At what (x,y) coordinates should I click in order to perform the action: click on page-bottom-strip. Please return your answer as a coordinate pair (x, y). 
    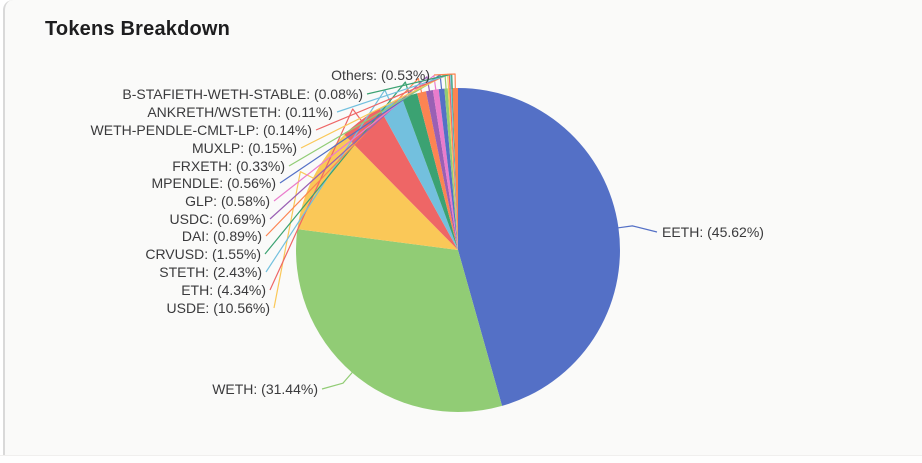
    Looking at the image, I should click on (461, 459).